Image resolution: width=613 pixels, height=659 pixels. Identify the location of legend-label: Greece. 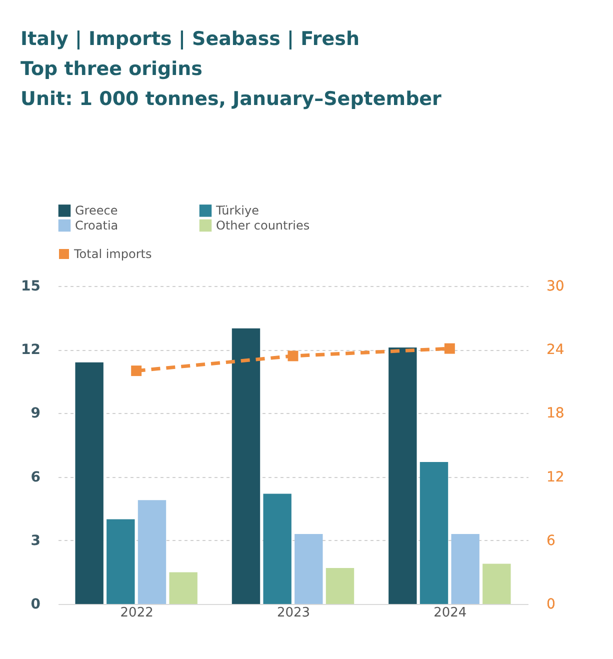
(96, 211).